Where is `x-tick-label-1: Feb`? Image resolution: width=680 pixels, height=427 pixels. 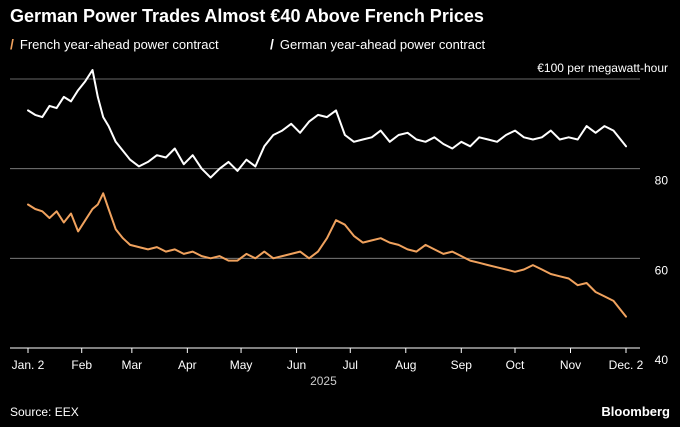
x-tick-label-1: Feb is located at coordinates (81, 365).